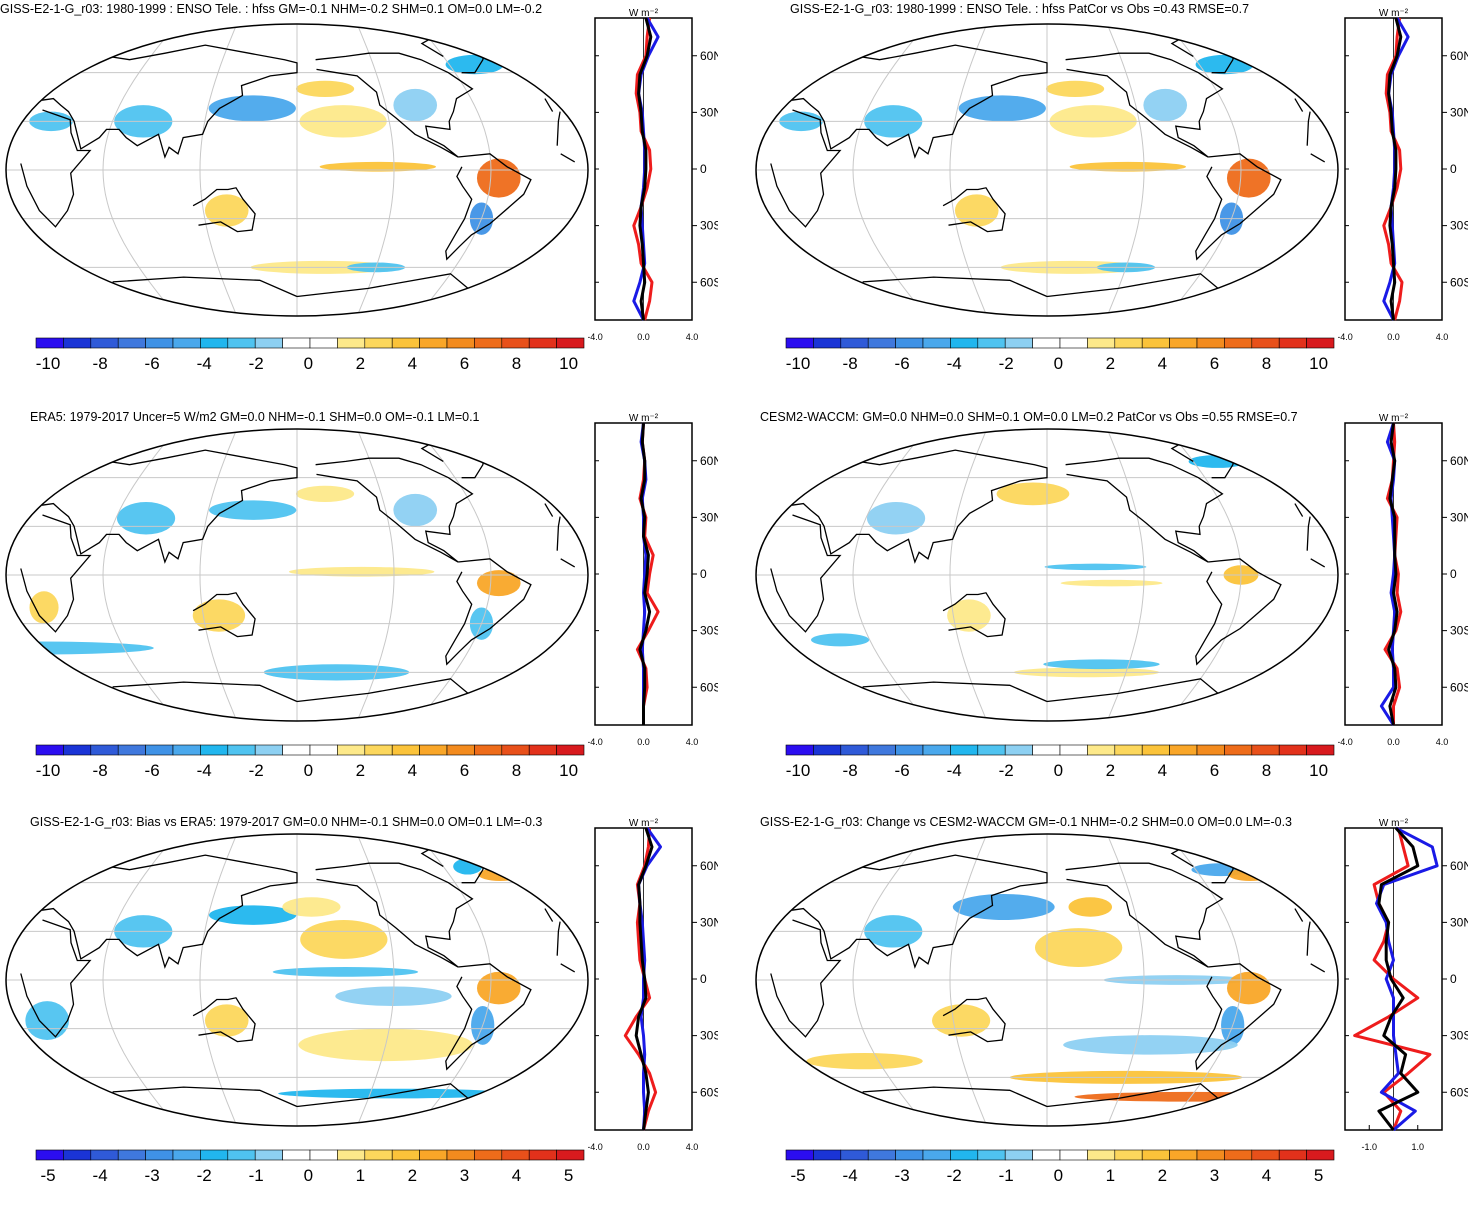 Image resolution: width=1484 pixels, height=1205 pixels. I want to click on colorbar-label: 4, so click(412, 770).